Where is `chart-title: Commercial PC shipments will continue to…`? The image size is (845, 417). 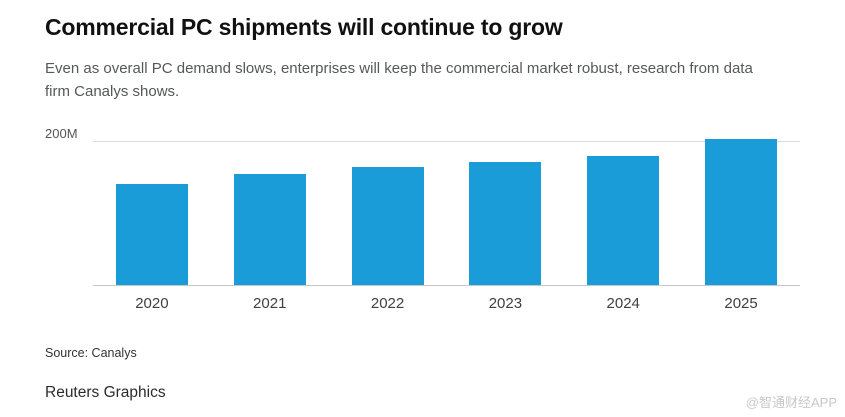
chart-title: Commercial PC shipments will continue to… is located at coordinates (304, 27).